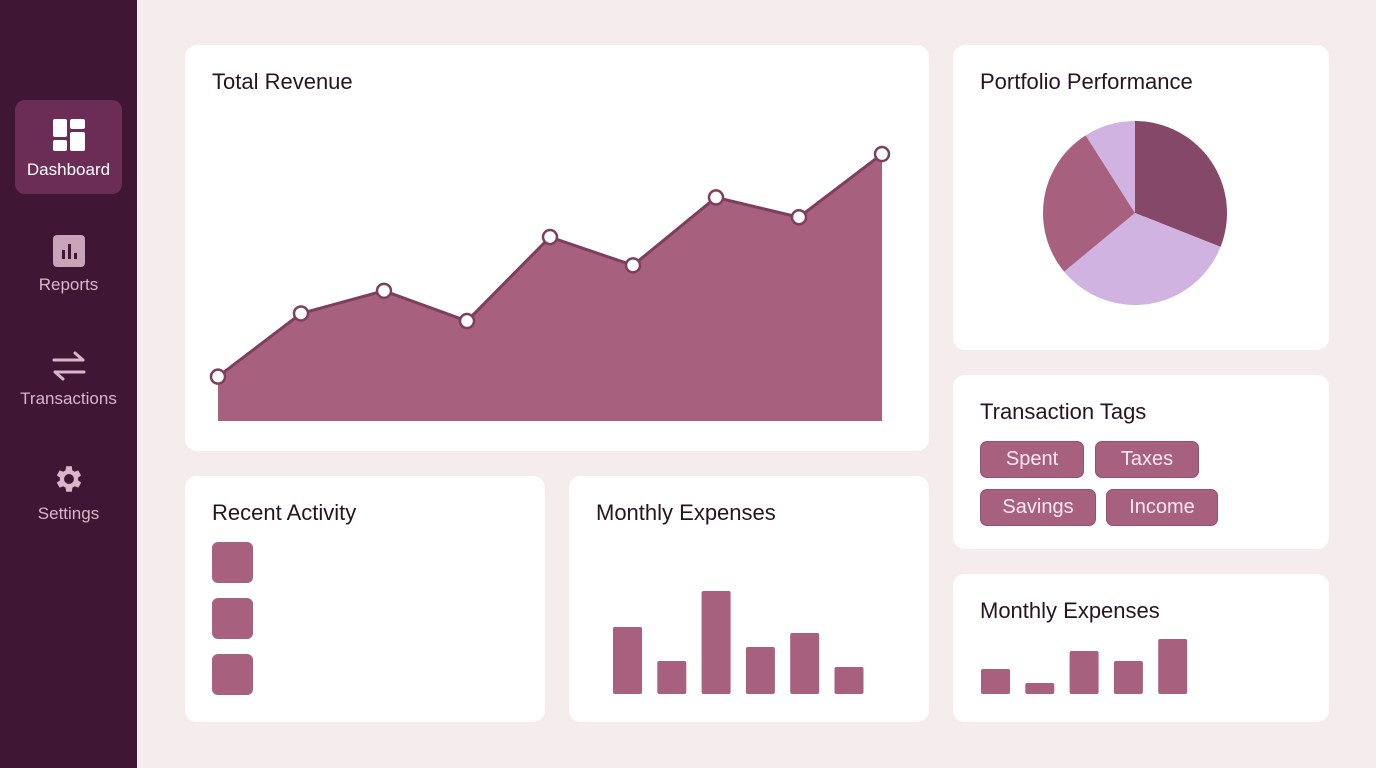 The width and height of the screenshot is (1376, 768). I want to click on monthly-expenses-card: Monthly Expenses, so click(749, 599).